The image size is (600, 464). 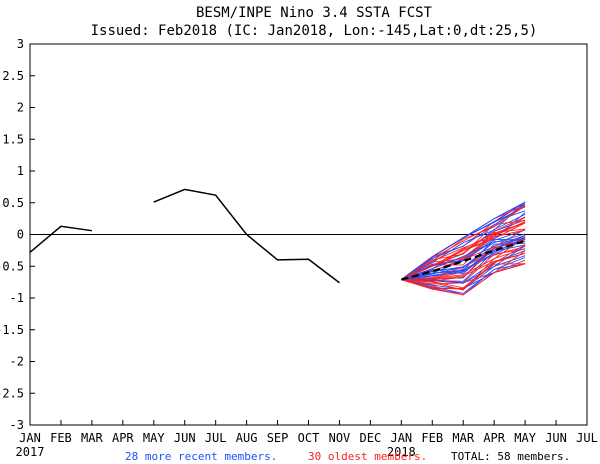 I want to click on y-tick-label: 2, so click(x=20, y=108).